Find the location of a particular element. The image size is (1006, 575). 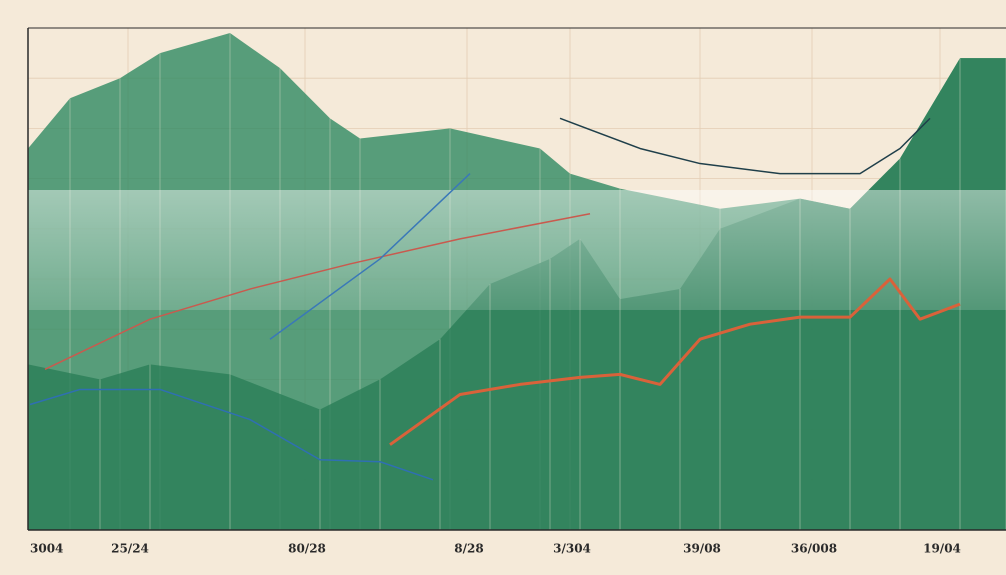

x-tick-label: 3/304 is located at coordinates (572, 549).